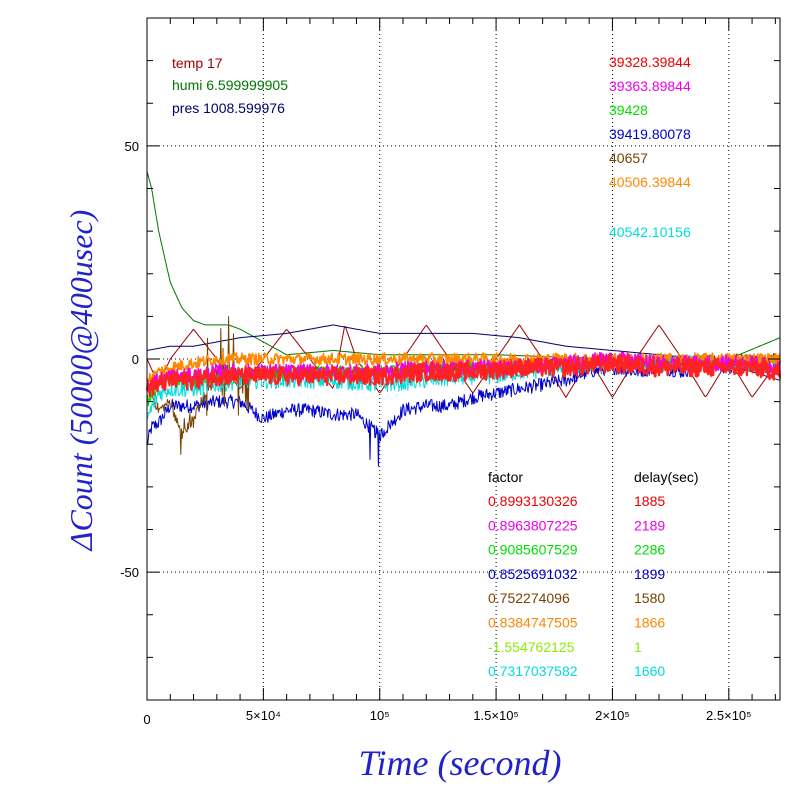 This screenshot has width=797, height=797. I want to click on delay-header: delay(sec), so click(666, 477).